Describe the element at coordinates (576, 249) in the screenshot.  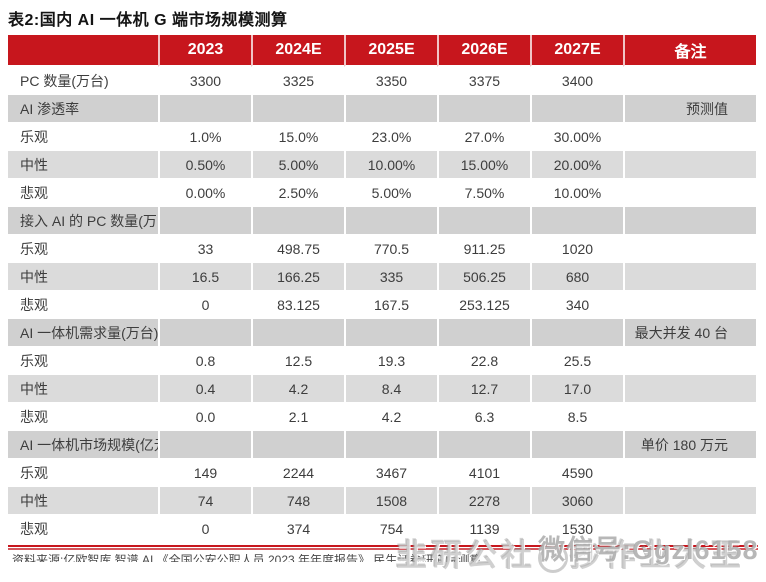
I see `value-cell: 1020` at that location.